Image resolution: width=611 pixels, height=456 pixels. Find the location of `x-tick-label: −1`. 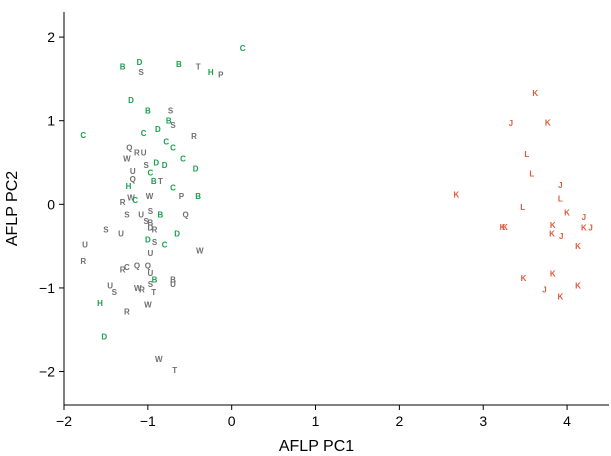

x-tick-label: −1 is located at coordinates (148, 421).